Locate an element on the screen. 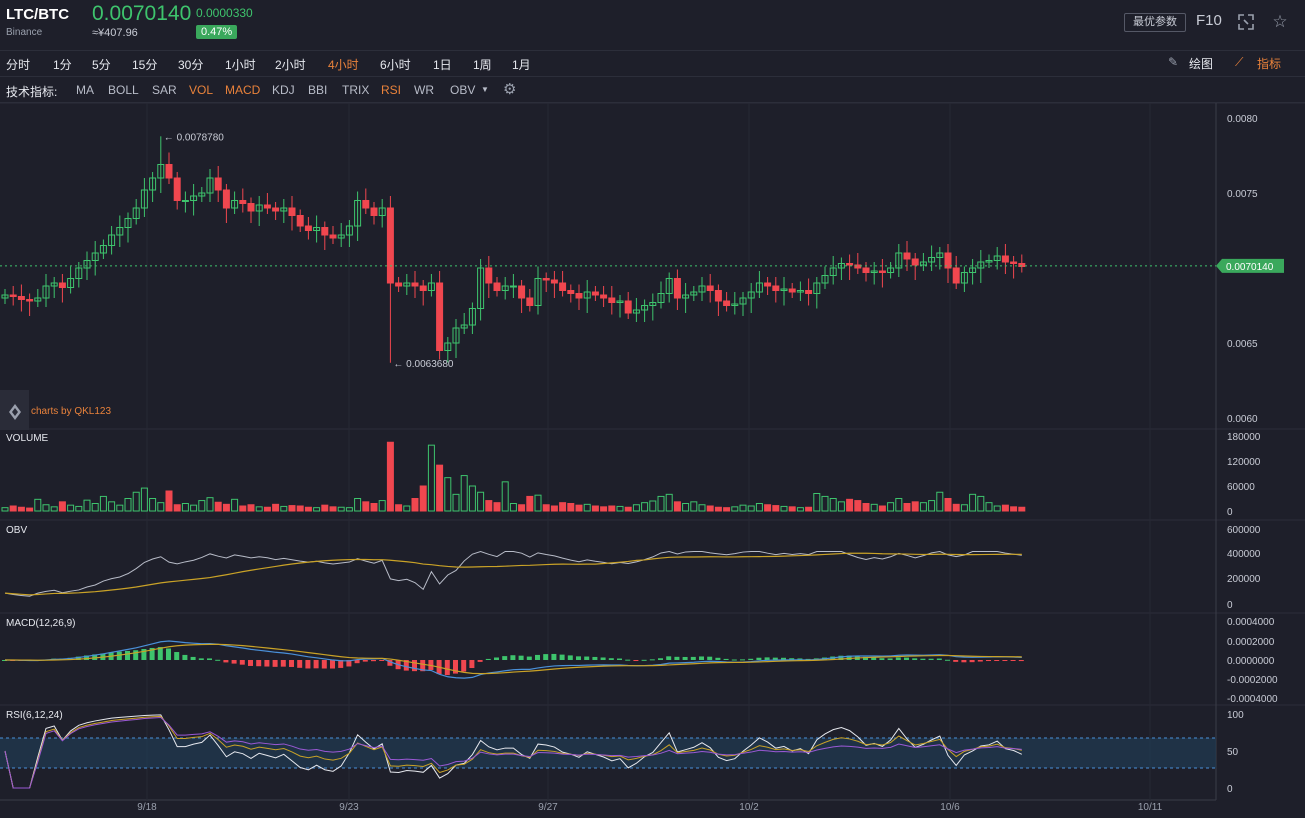 This screenshot has width=1305, height=818. timeframe-1: 1分 is located at coordinates (62, 65).